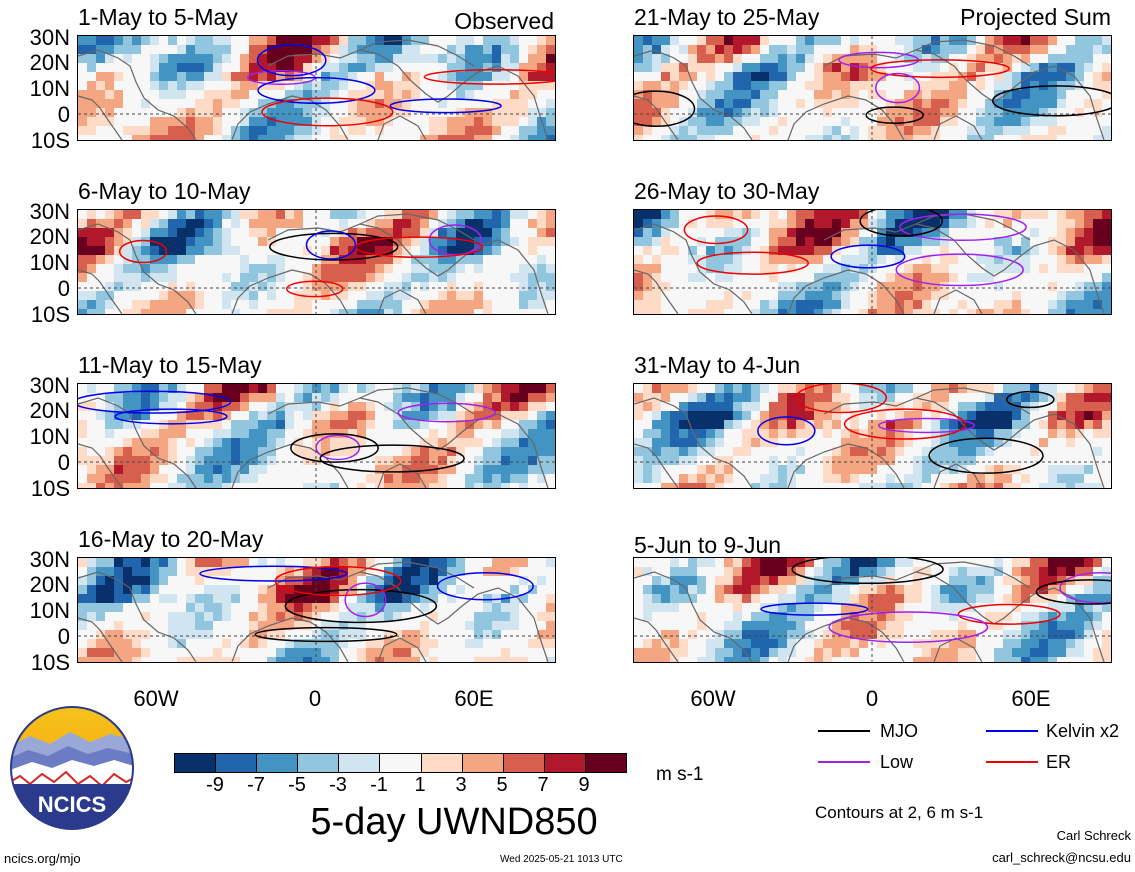 The image size is (1135, 872). What do you see at coordinates (215, 785) in the screenshot?
I see `colorbar-tick-label: -9` at bounding box center [215, 785].